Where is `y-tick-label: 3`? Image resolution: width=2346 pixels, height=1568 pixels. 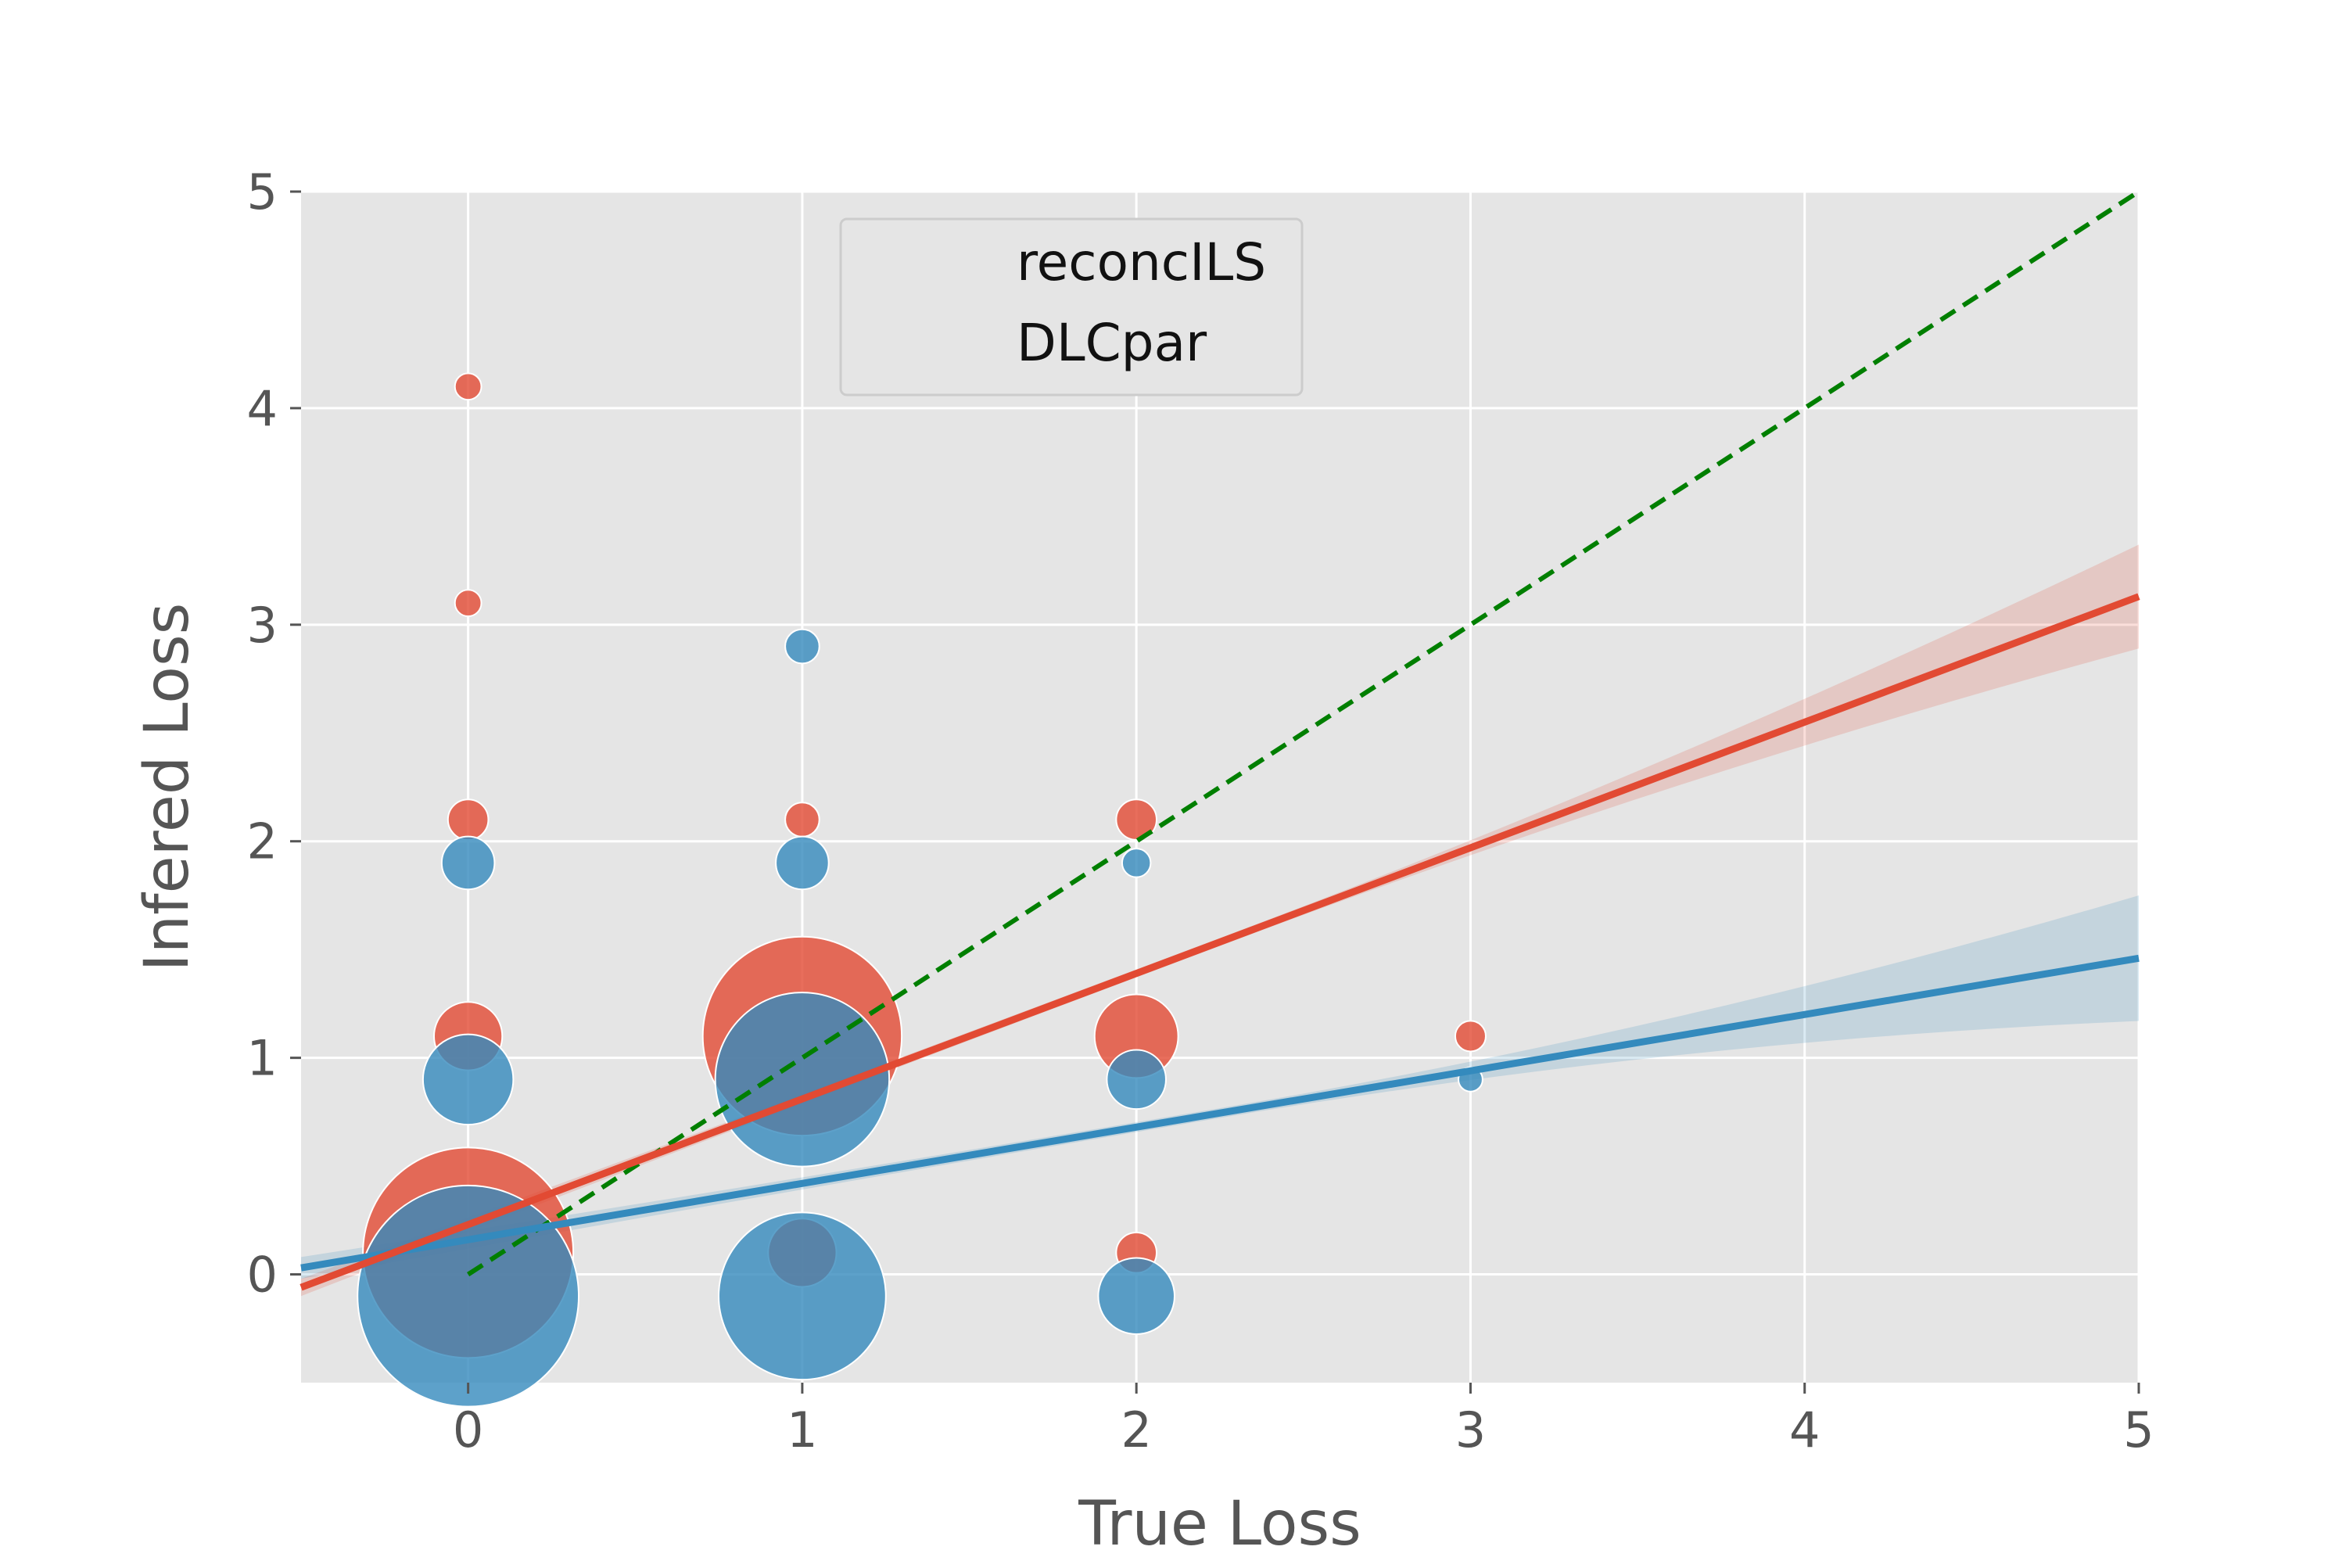 y-tick-label: 3 is located at coordinates (262, 625).